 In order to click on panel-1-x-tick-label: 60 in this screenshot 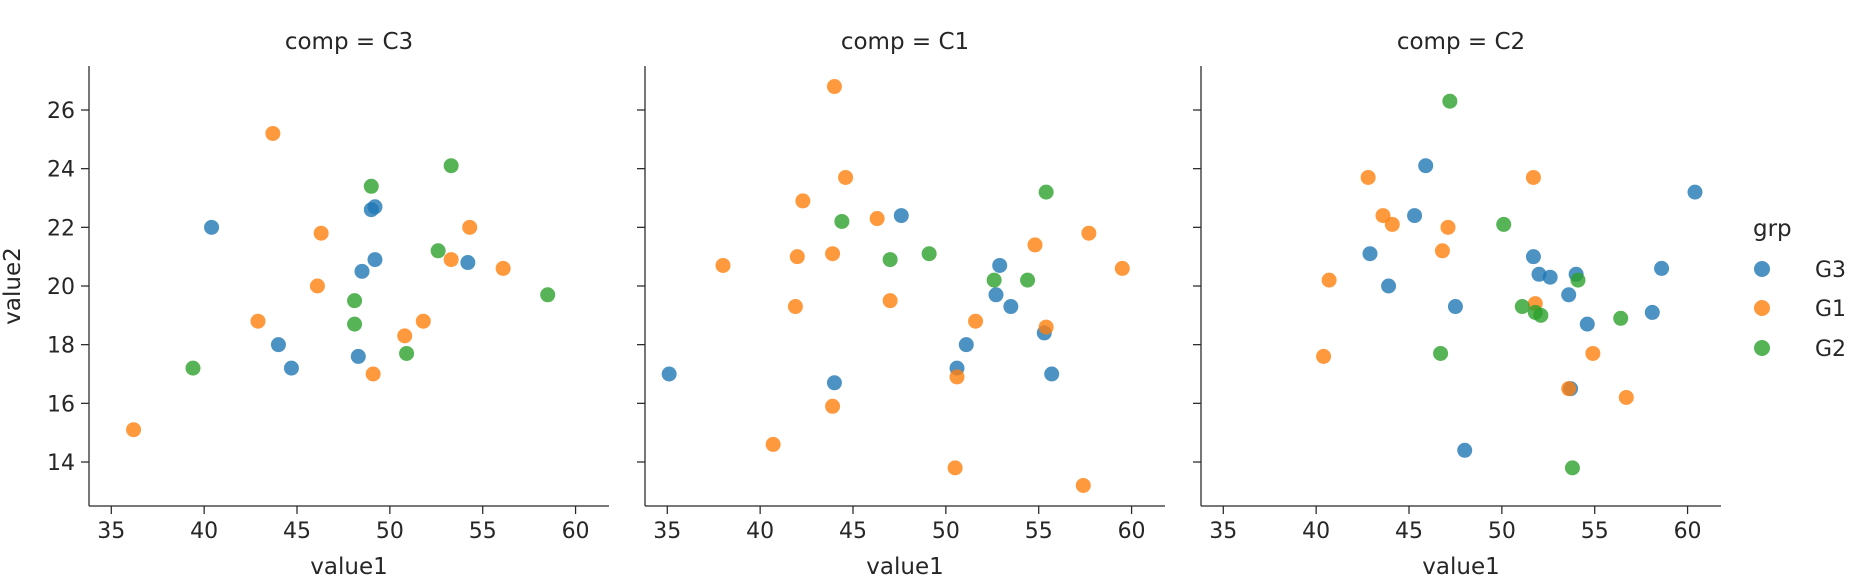, I will do `click(576, 531)`.